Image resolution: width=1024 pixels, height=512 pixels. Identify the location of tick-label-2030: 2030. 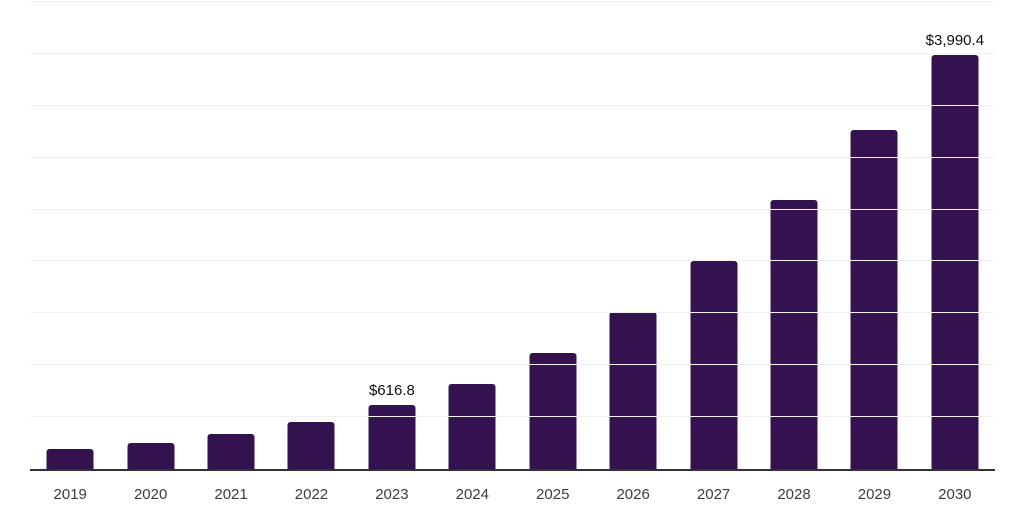
(955, 494).